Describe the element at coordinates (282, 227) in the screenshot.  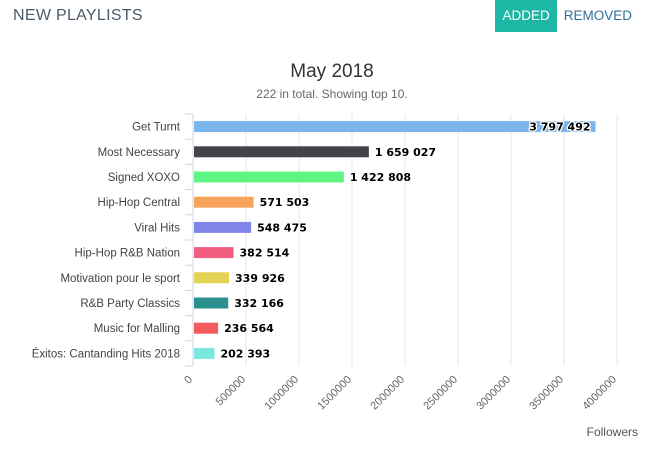
I see `data-label: 548 475` at that location.